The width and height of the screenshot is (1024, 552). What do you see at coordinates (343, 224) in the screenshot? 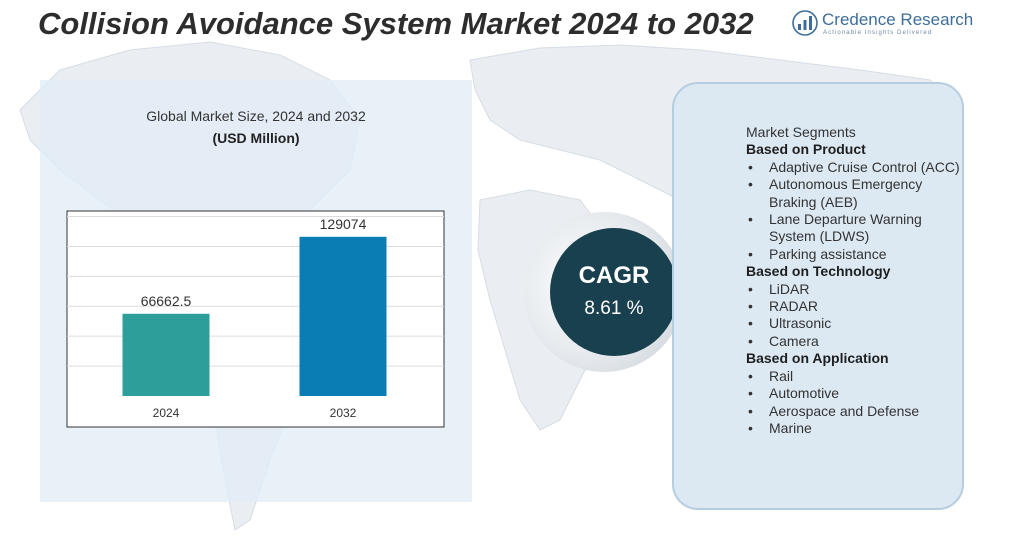
I see `value-label-2032: 129074` at bounding box center [343, 224].